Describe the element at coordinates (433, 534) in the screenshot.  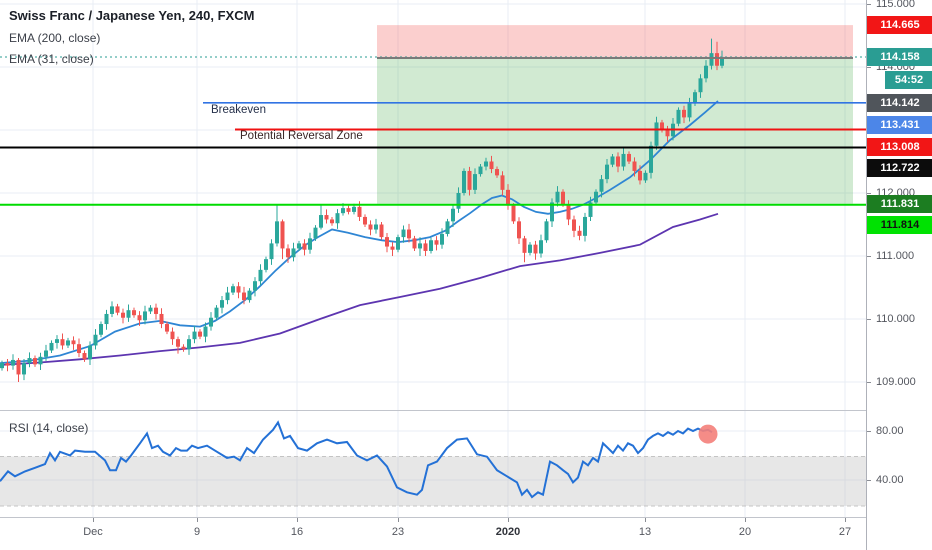
I see `time-axis: Dec 9 16 23 2020 13 20 27` at that location.